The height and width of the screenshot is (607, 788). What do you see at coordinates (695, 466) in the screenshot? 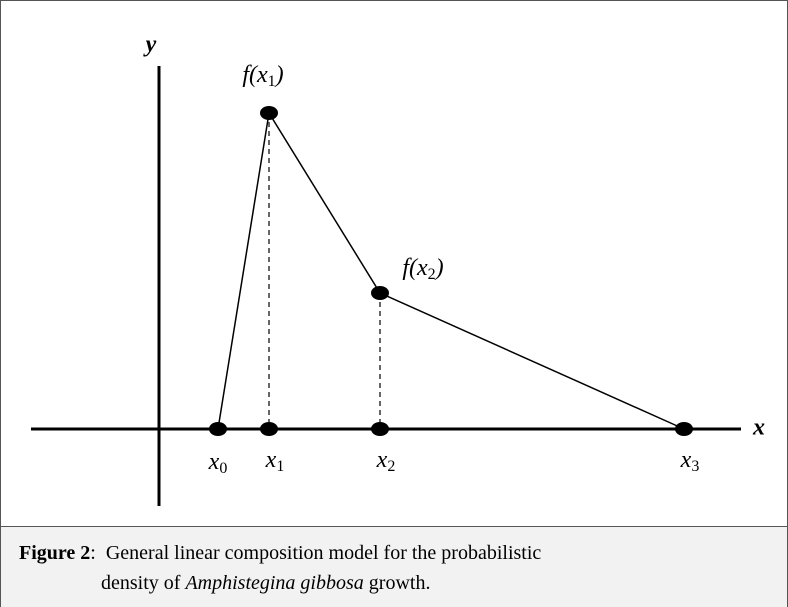
I see `label-sub: 3` at bounding box center [695, 466].